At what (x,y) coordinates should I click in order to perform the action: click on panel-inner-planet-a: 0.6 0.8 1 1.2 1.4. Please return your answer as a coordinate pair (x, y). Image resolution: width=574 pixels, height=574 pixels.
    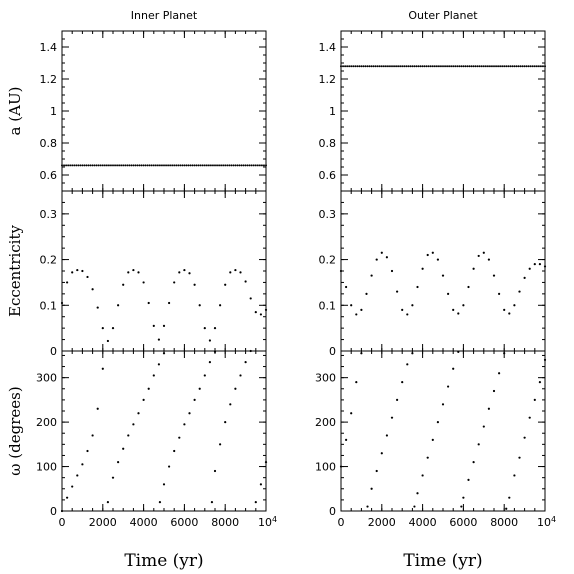
    Looking at the image, I should click on (153, 111).